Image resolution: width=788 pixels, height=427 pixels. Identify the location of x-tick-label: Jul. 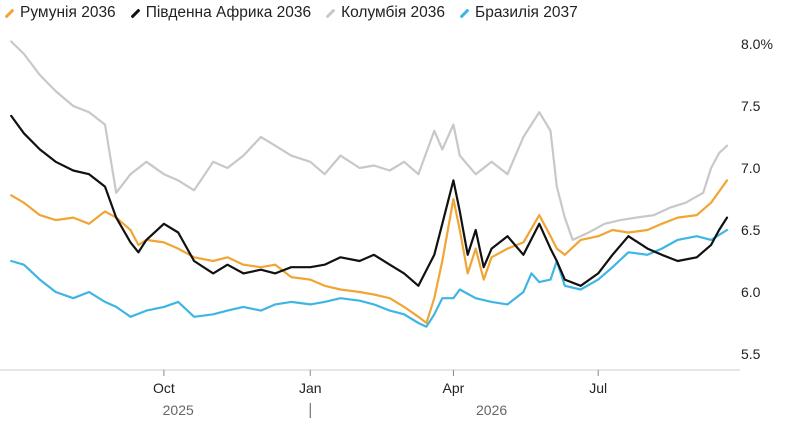
(598, 388).